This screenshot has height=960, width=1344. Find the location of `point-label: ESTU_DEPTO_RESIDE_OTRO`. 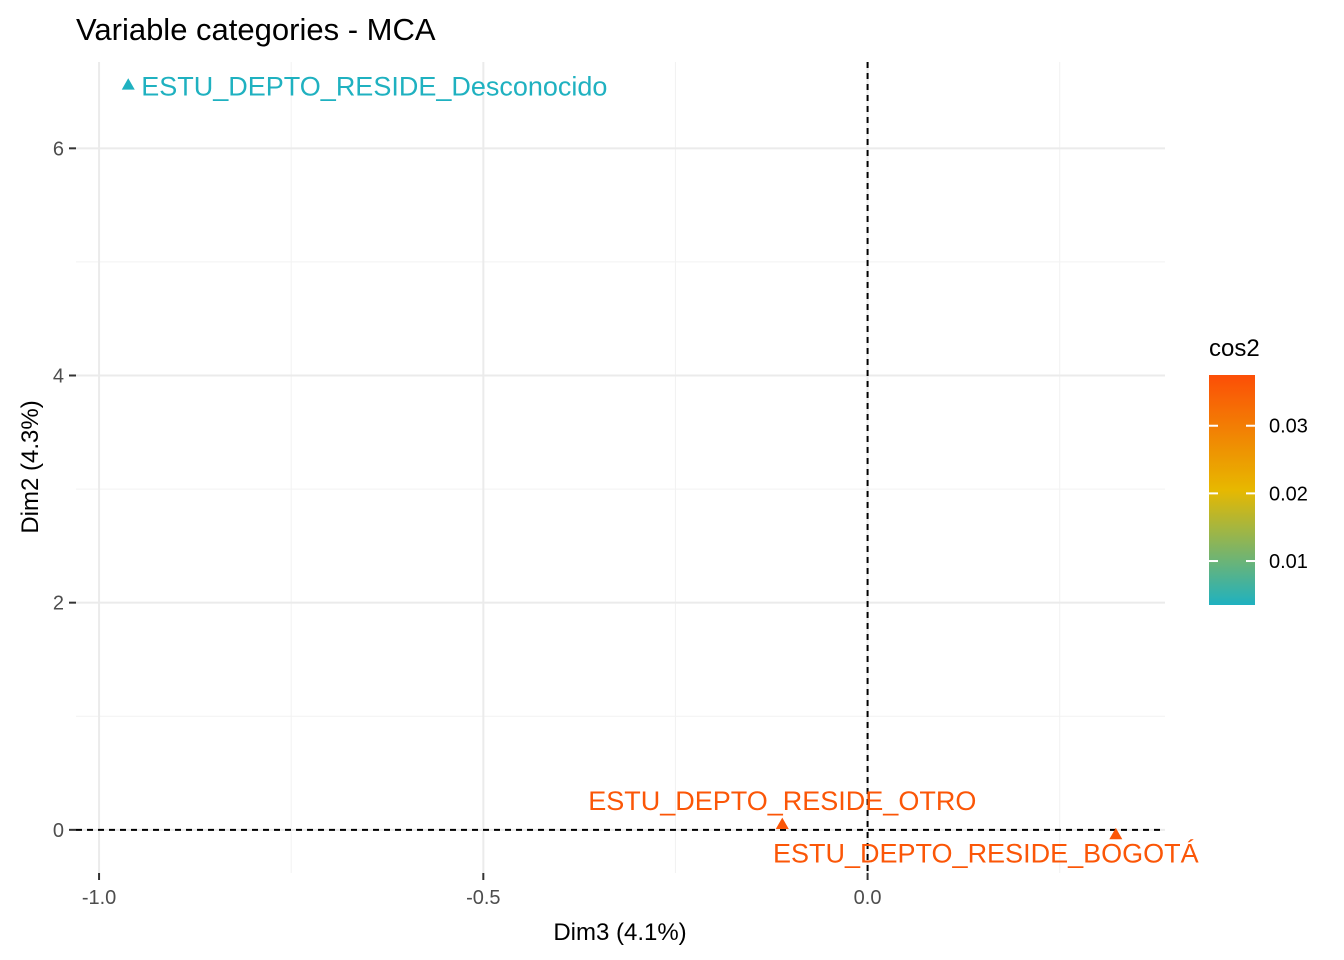

point-label: ESTU_DEPTO_RESIDE_OTRO is located at coordinates (782, 801).